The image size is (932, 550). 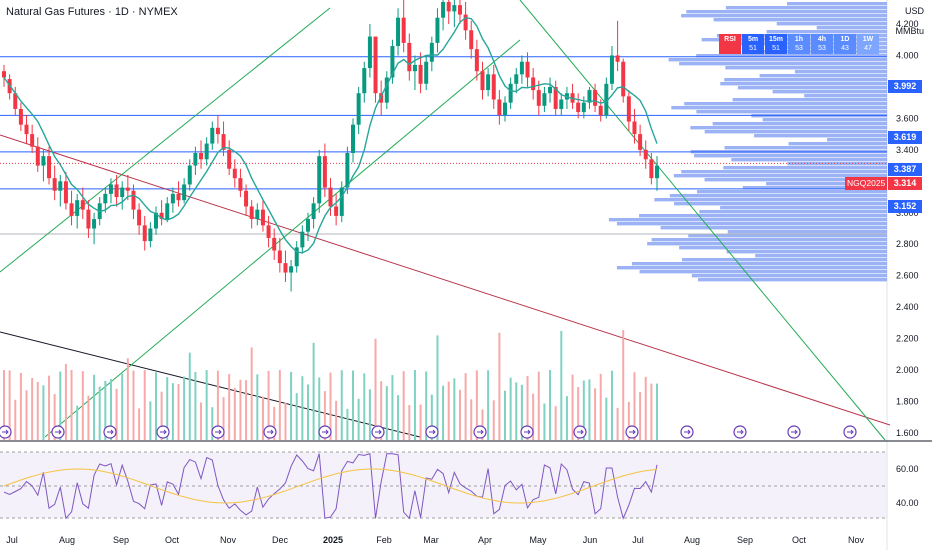 What do you see at coordinates (776, 44) in the screenshot?
I see `indicator-chip-15m: 15m 51` at bounding box center [776, 44].